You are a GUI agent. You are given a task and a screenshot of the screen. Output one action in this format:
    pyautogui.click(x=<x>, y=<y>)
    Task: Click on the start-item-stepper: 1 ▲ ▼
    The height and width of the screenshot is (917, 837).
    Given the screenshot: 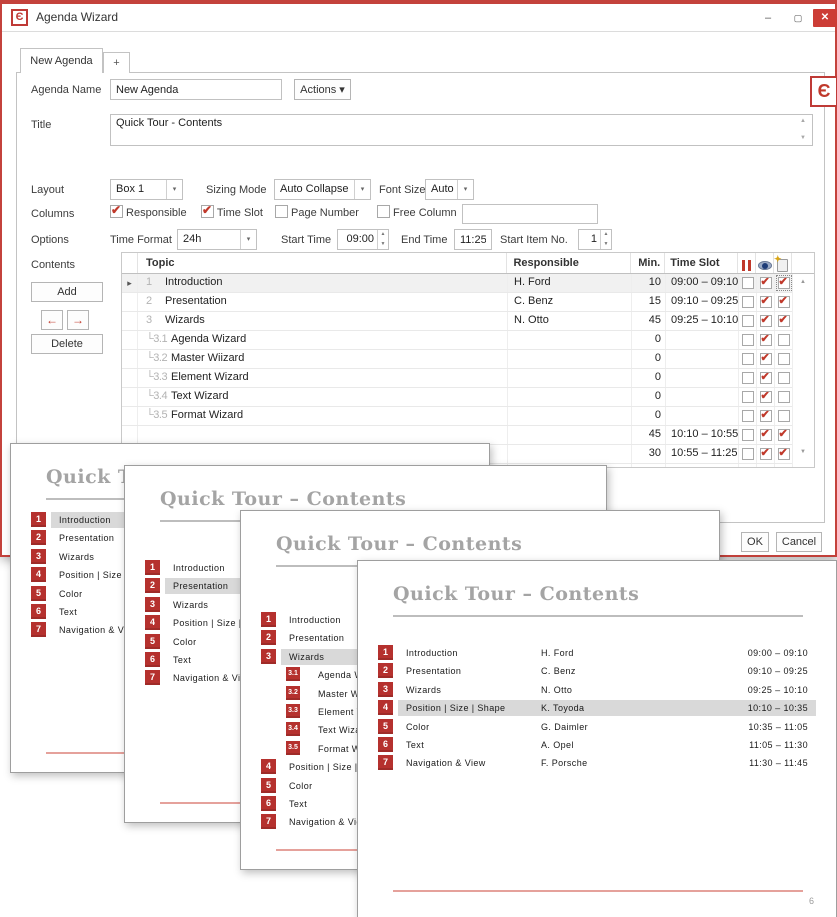 What is the action you would take?
    pyautogui.click(x=595, y=239)
    